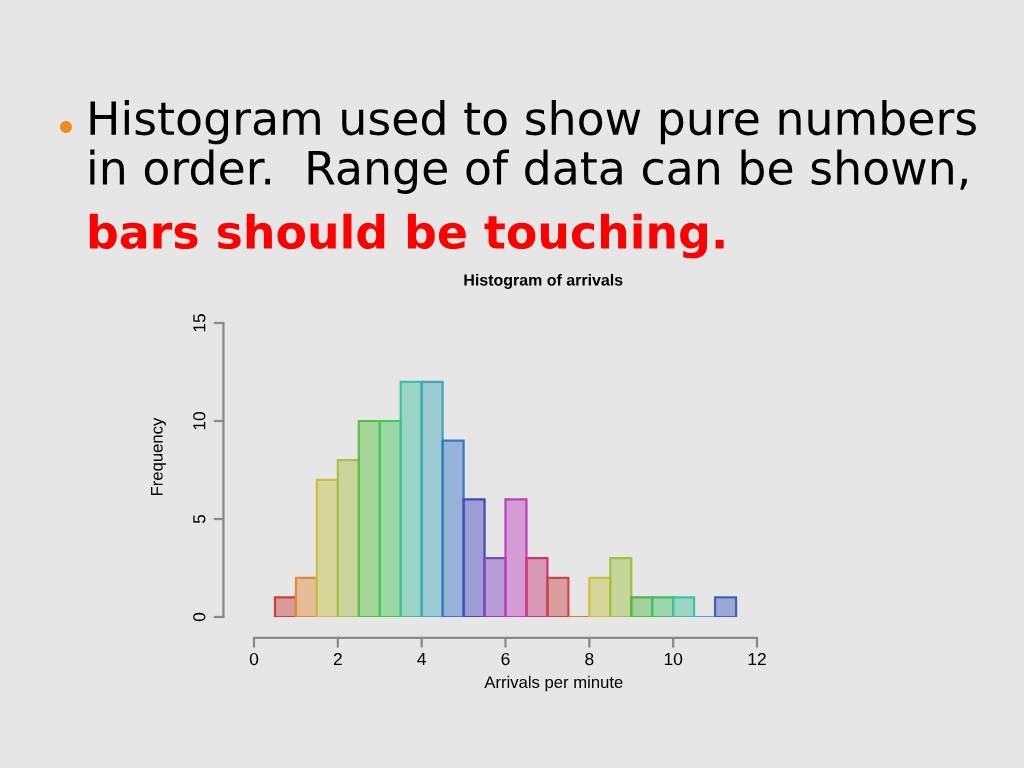 This screenshot has height=768, width=1024. I want to click on x-tick-label: 12, so click(757, 658).